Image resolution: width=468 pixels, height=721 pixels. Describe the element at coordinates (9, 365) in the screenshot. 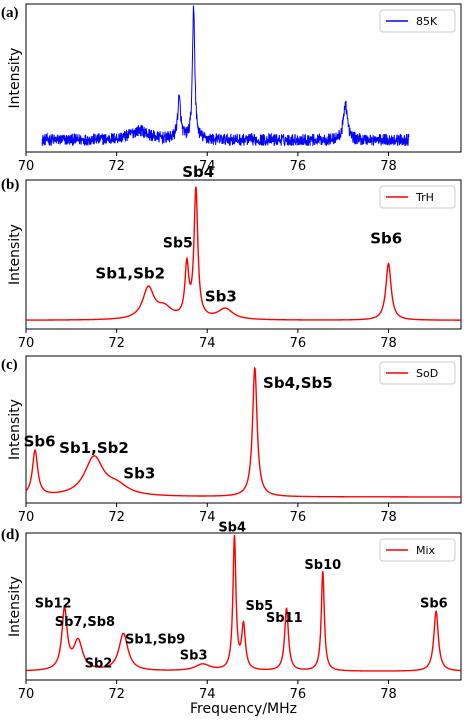

I see `panel-letter: (c)` at that location.